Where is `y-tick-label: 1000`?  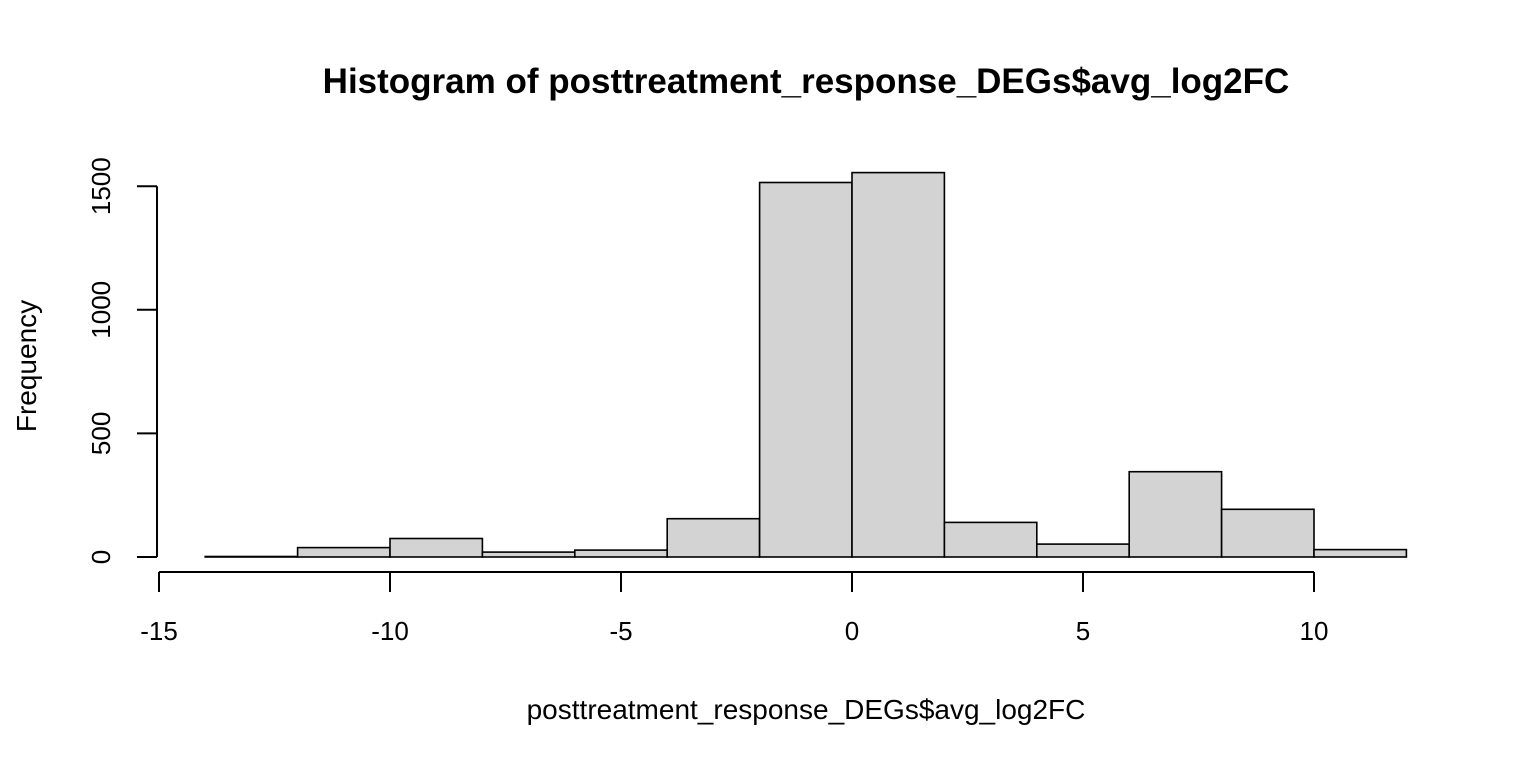 y-tick-label: 1000 is located at coordinates (101, 310).